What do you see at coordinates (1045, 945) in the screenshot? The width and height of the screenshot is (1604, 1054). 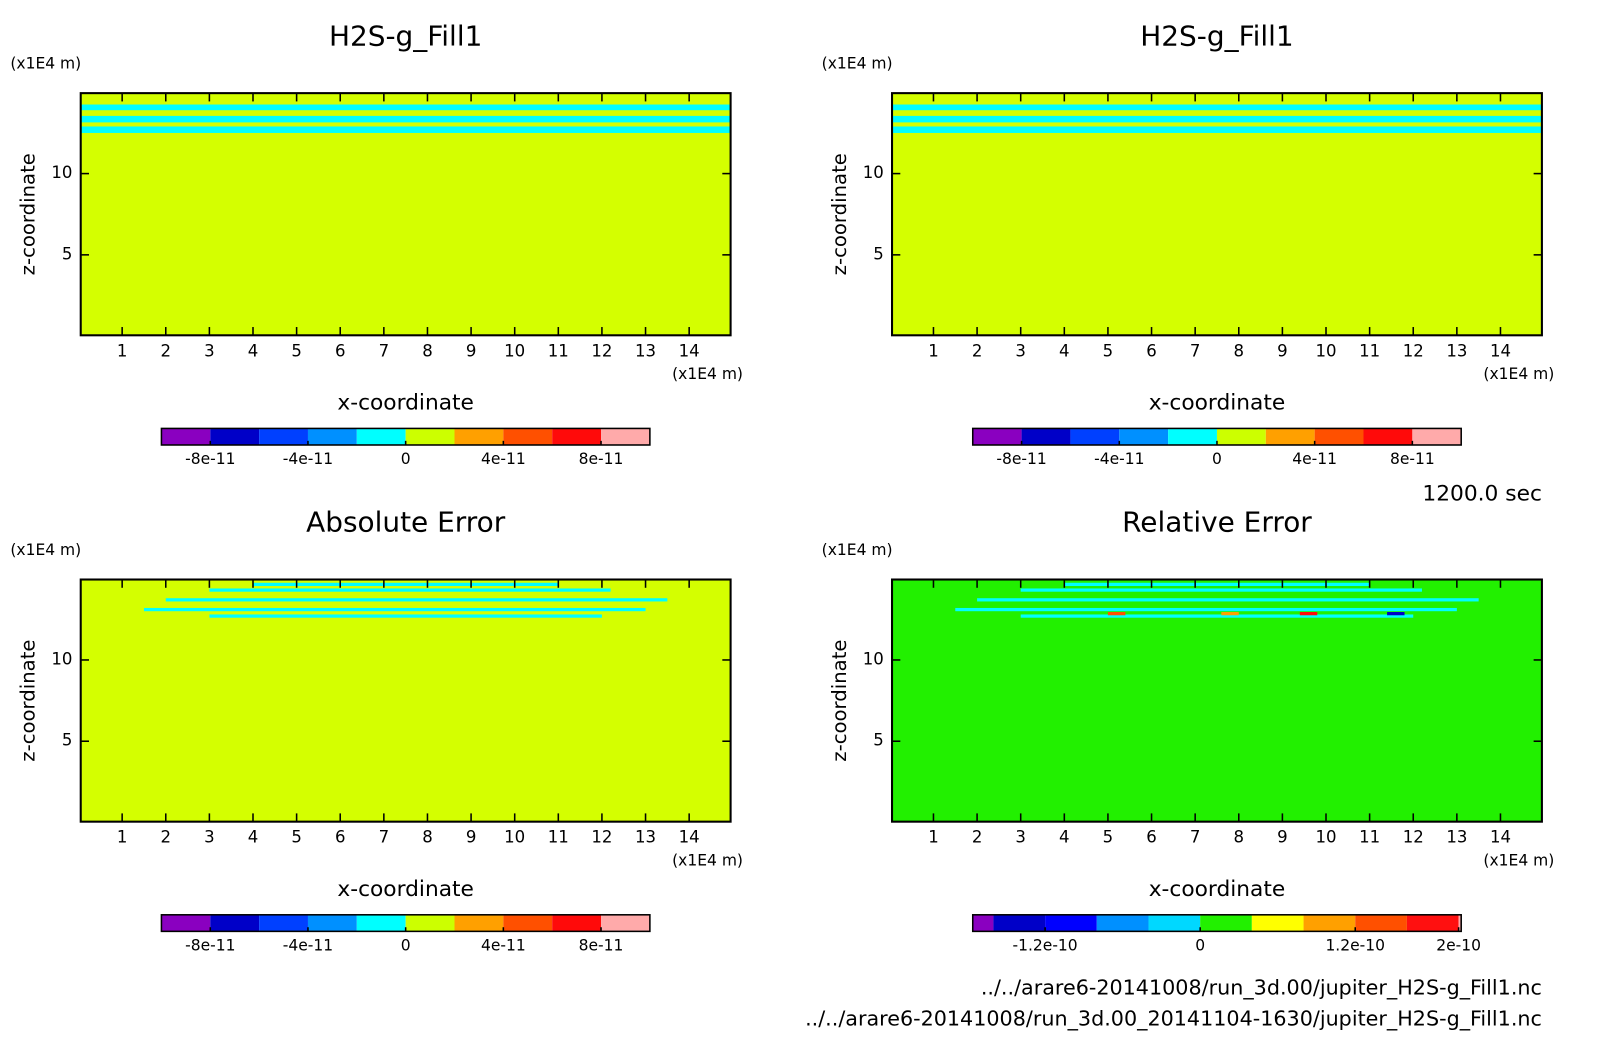 I see `colorbar-tick-label: -1.2e-10` at bounding box center [1045, 945].